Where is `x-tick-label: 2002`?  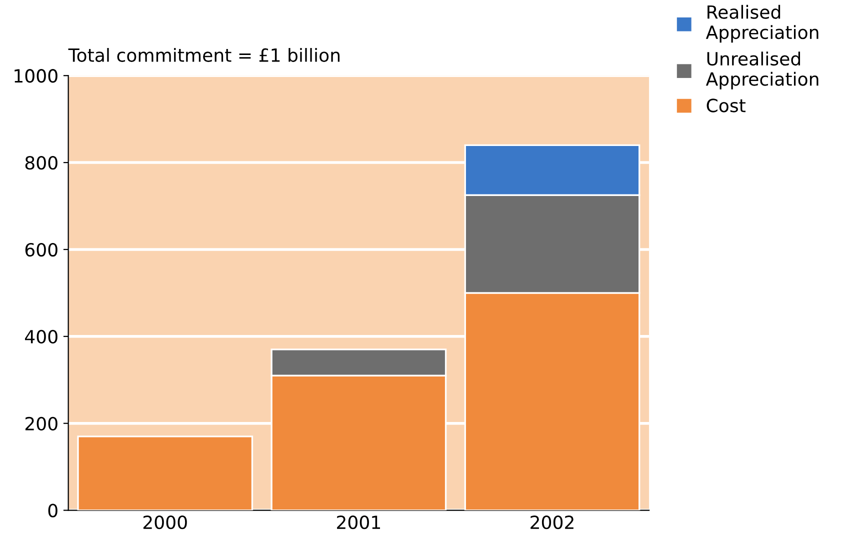
x-tick-label: 2002 is located at coordinates (552, 522).